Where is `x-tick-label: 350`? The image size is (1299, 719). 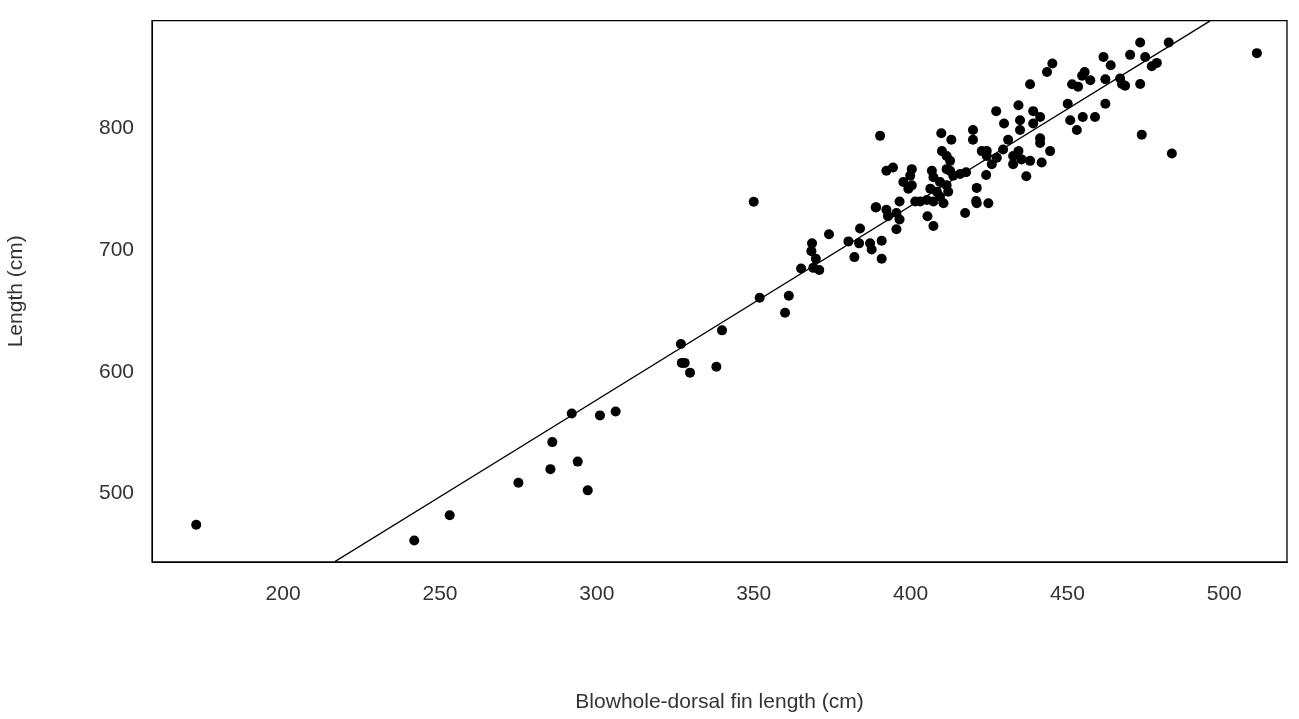
x-tick-label: 350 is located at coordinates (754, 593).